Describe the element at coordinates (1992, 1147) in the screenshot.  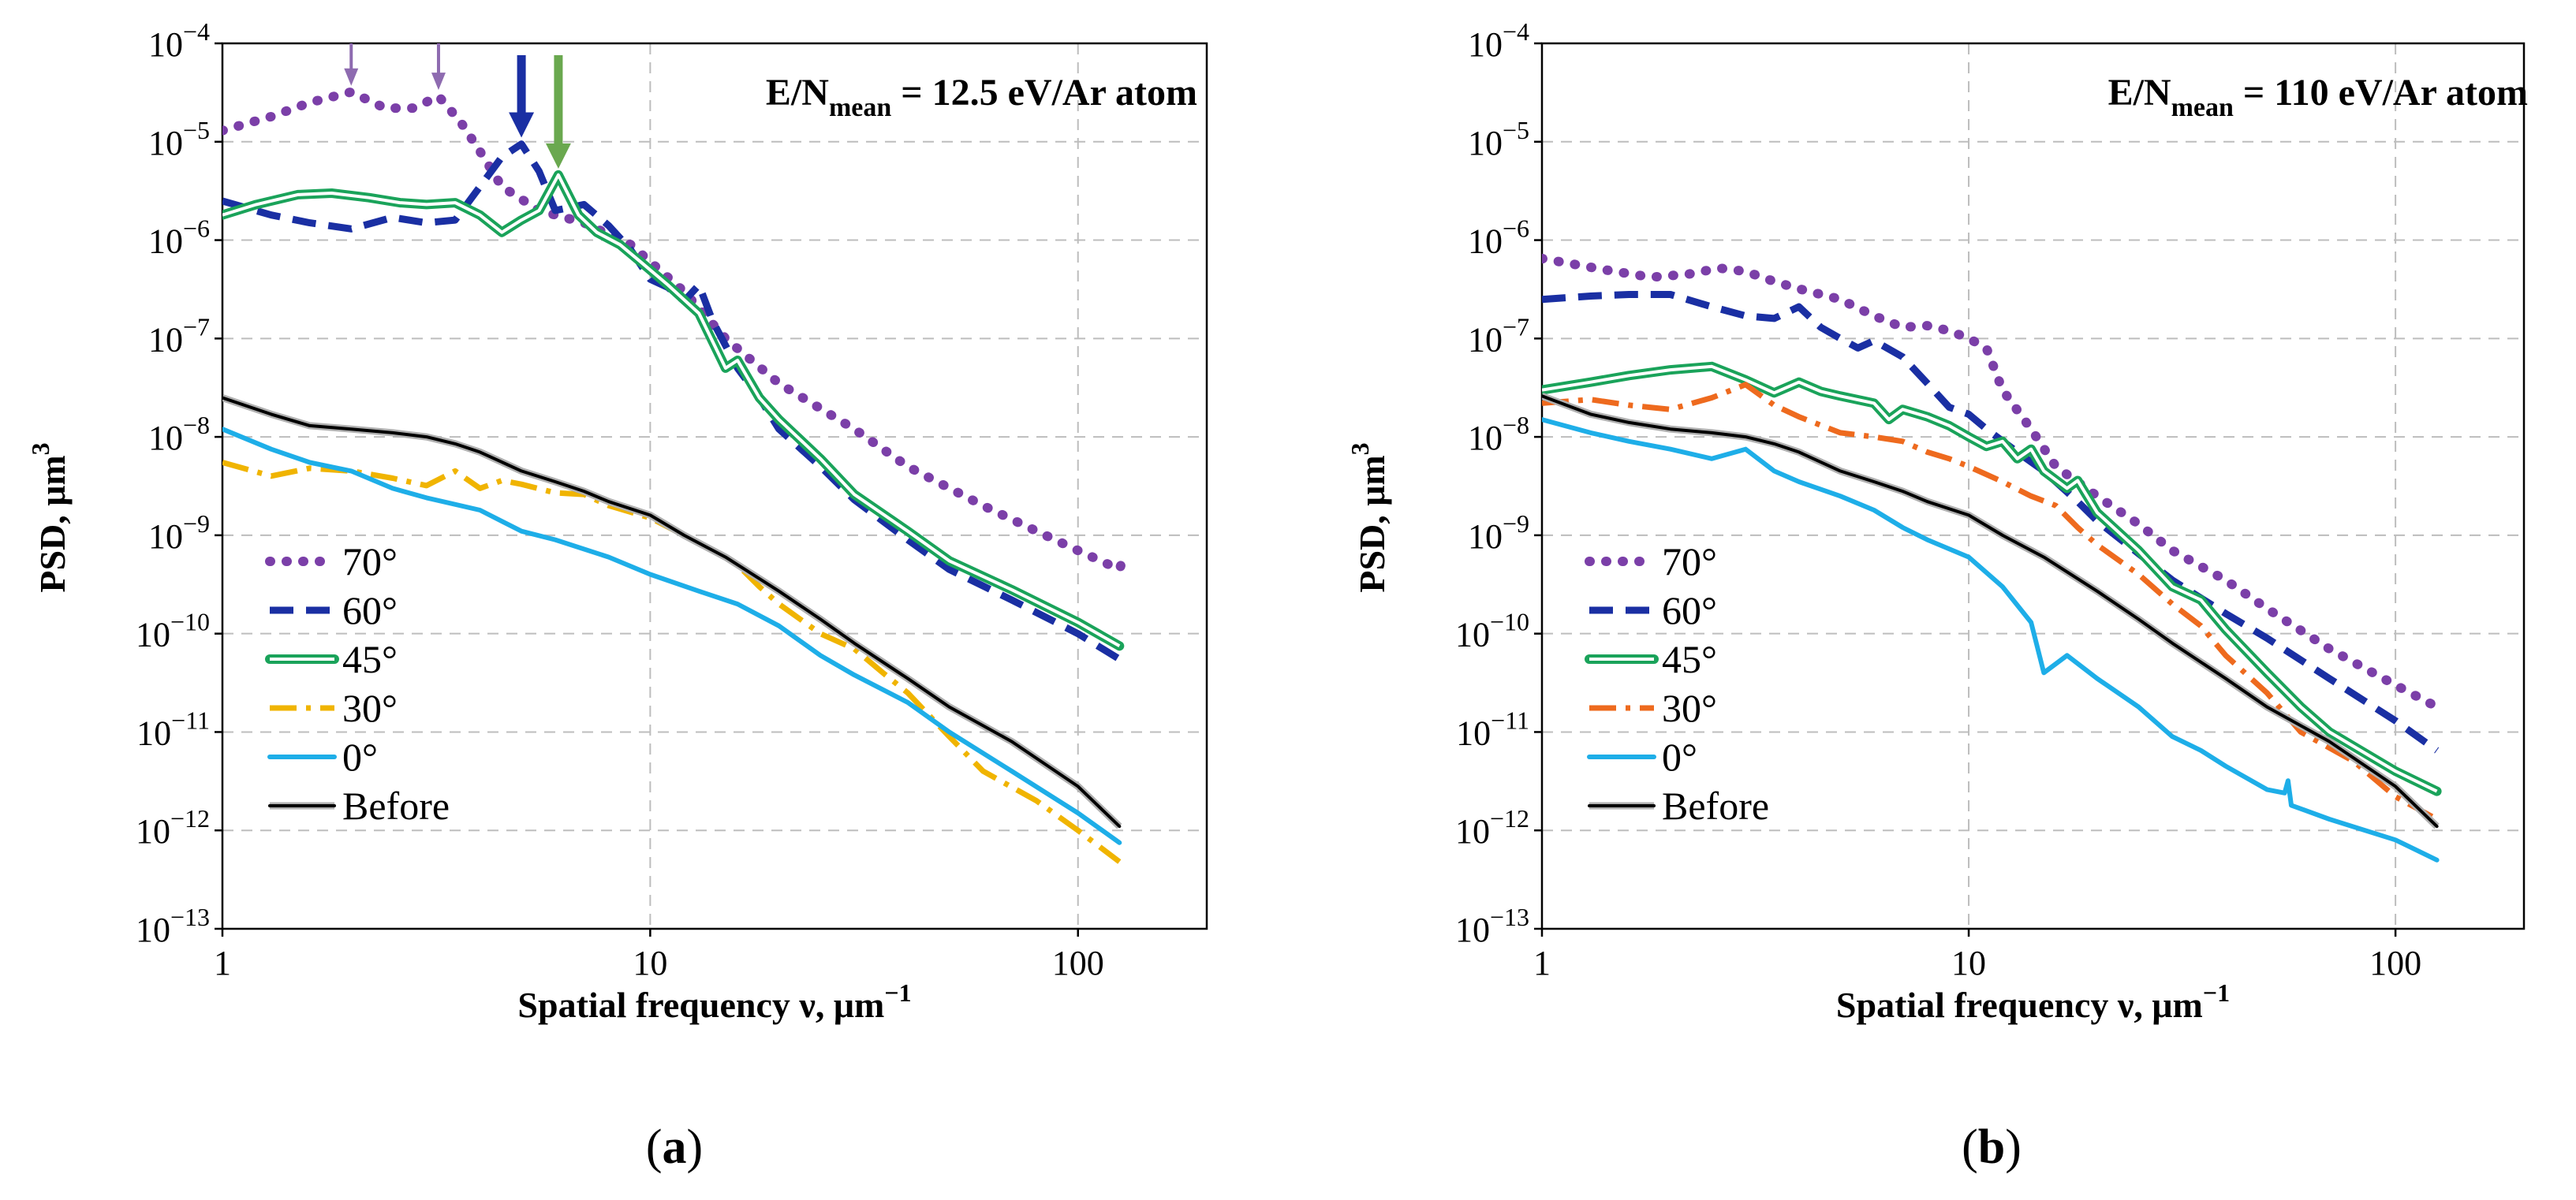
I see `panel-caption: (b)` at that location.